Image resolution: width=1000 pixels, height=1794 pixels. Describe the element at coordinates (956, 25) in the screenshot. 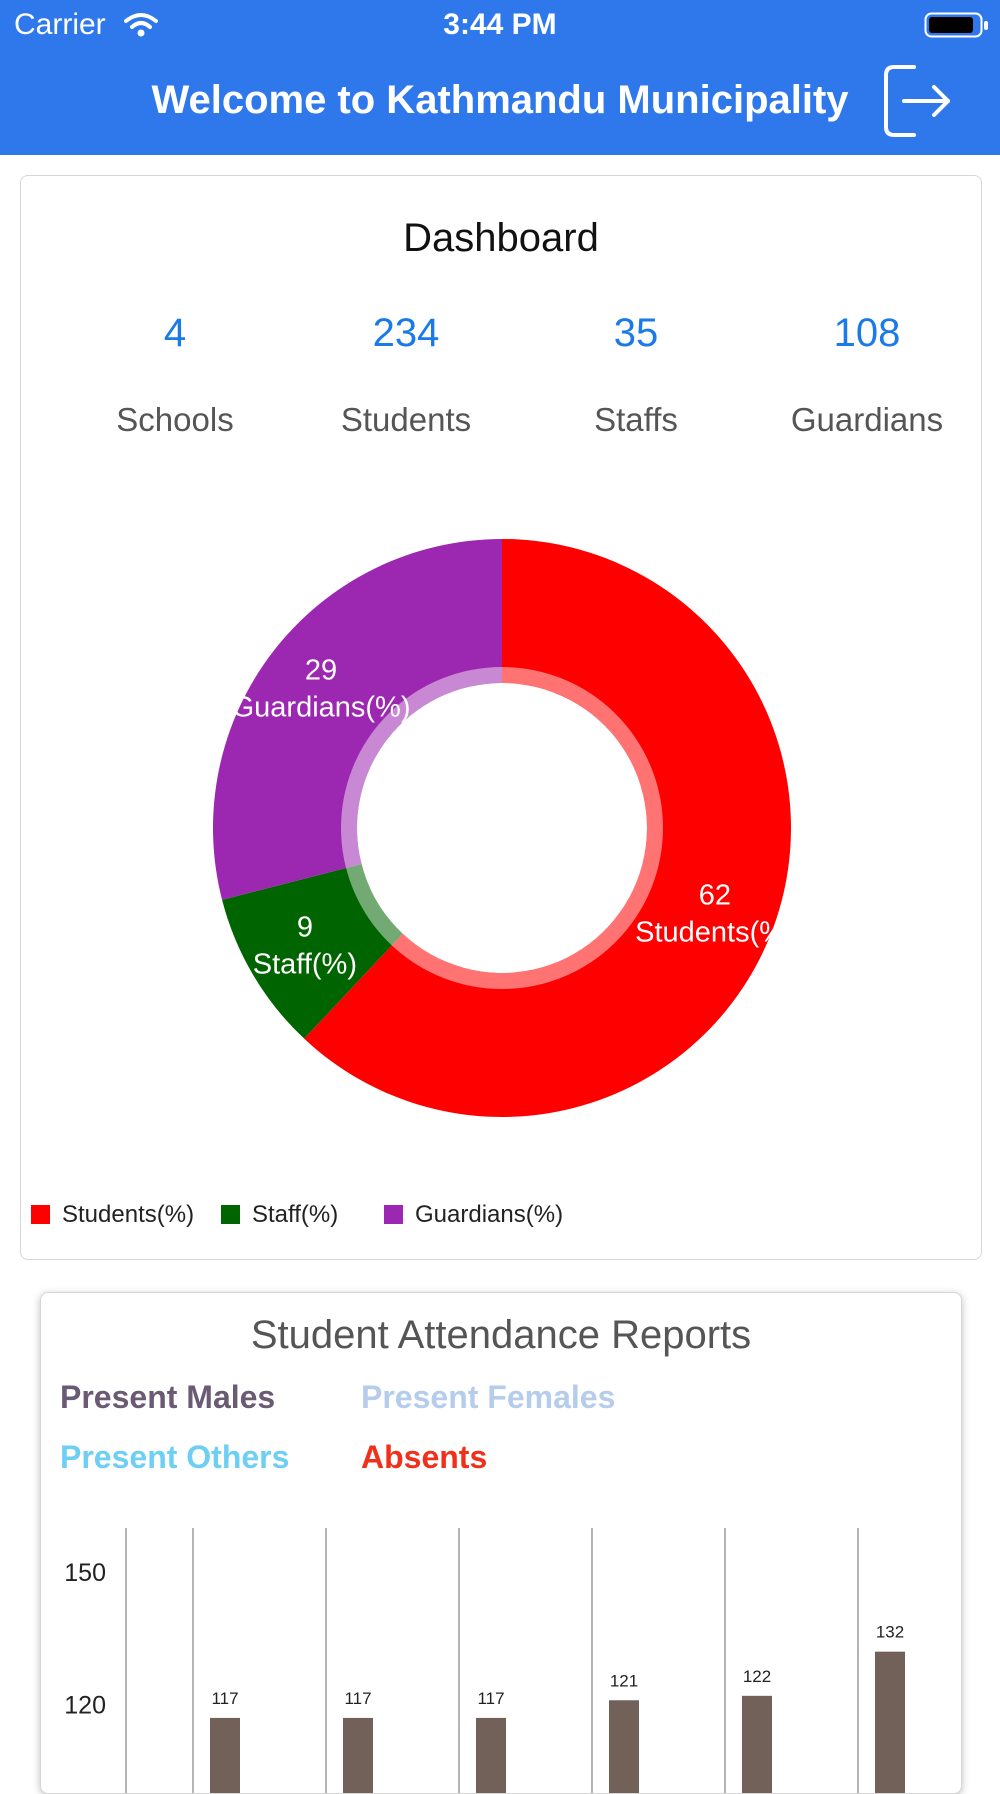

I see `battery-icon` at that location.